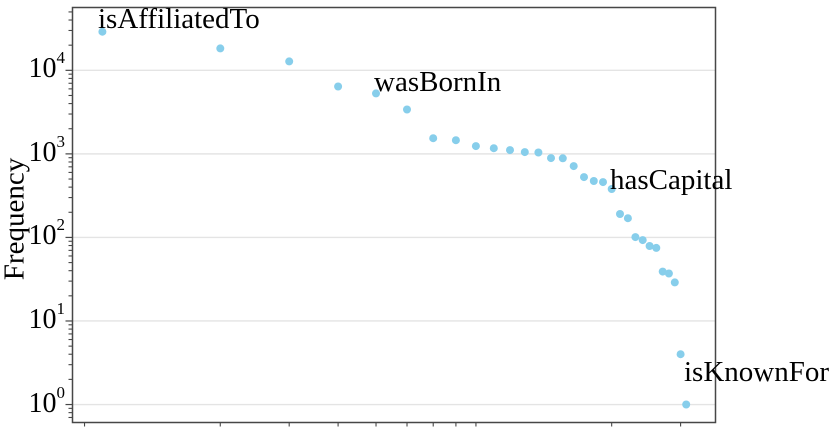 The width and height of the screenshot is (830, 434). What do you see at coordinates (438, 82) in the screenshot?
I see `annotation-wasBornIn: wasBornIn` at bounding box center [438, 82].